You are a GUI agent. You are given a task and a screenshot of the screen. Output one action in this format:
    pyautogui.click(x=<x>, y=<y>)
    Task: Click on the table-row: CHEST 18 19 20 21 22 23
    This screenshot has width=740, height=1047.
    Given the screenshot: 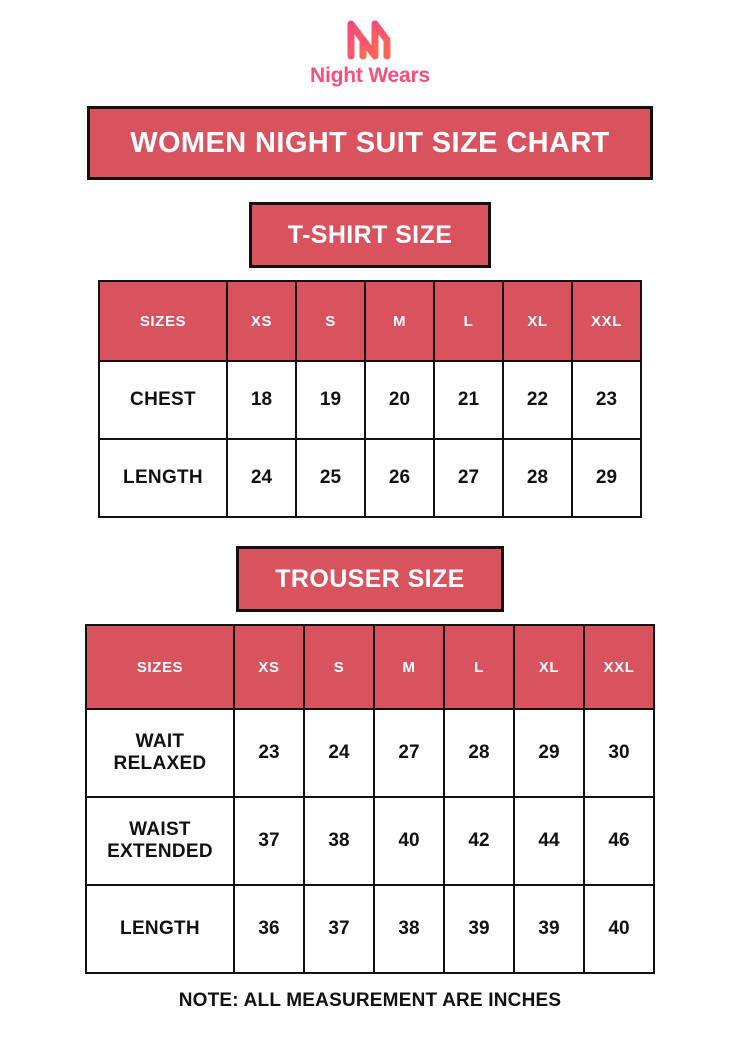 What is the action you would take?
    pyautogui.click(x=370, y=400)
    